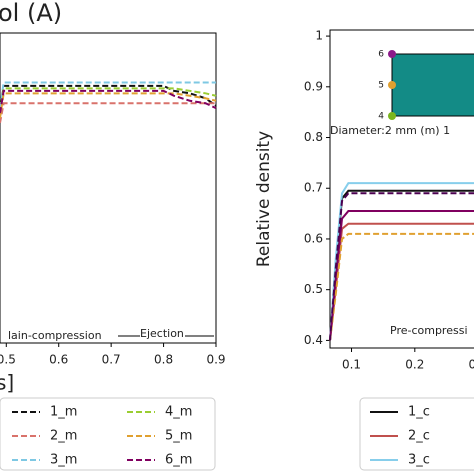 The width and height of the screenshot is (474, 474). What do you see at coordinates (414, 365) in the screenshot?
I see `x-tick-label: 0.2` at bounding box center [414, 365].